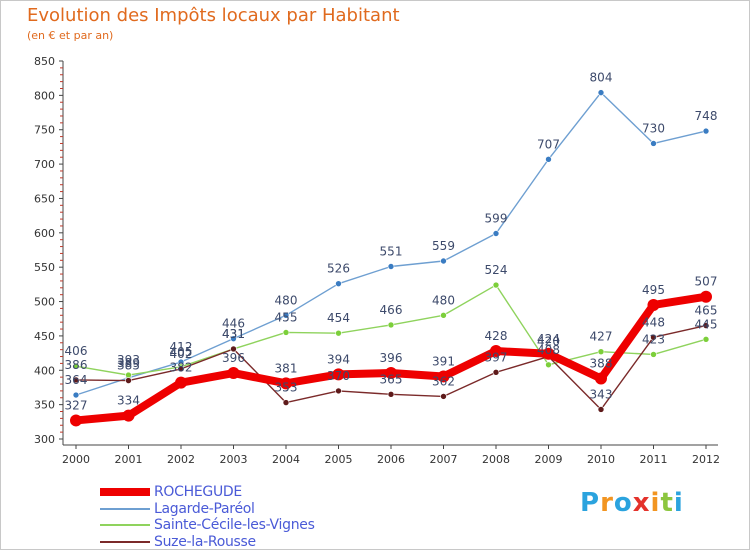 This screenshot has height=550, width=750. I want to click on data-label-sainte-cecile-les-vignes: 427, so click(601, 337).